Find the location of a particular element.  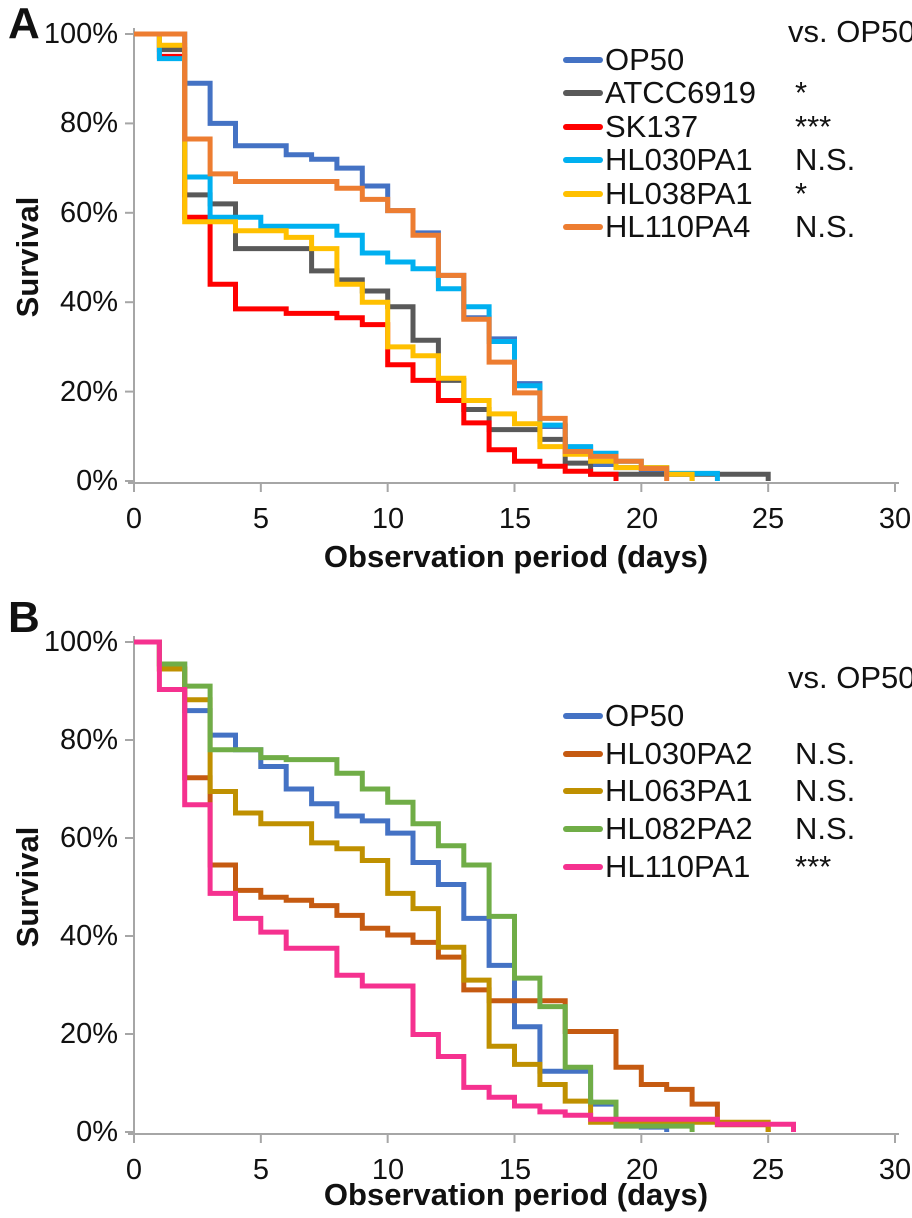

panel-a-y-axis-title: Survival is located at coordinates (27, 257).